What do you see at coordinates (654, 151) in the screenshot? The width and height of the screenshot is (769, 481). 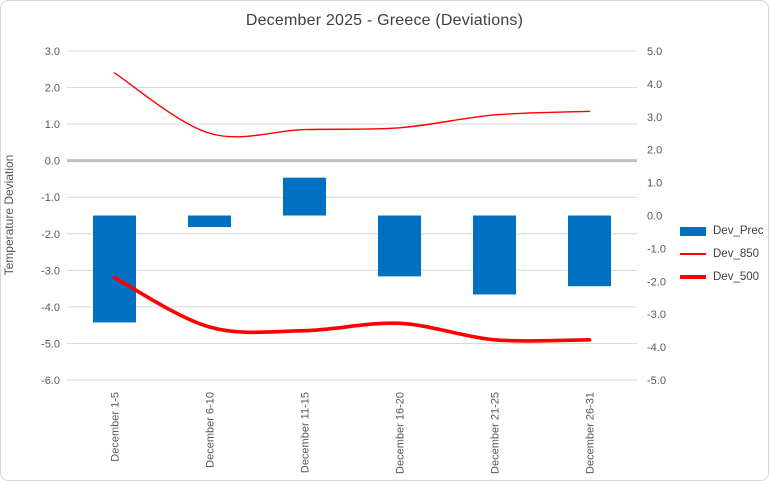 I see `right-axis-tick-label: 2.0` at bounding box center [654, 151].